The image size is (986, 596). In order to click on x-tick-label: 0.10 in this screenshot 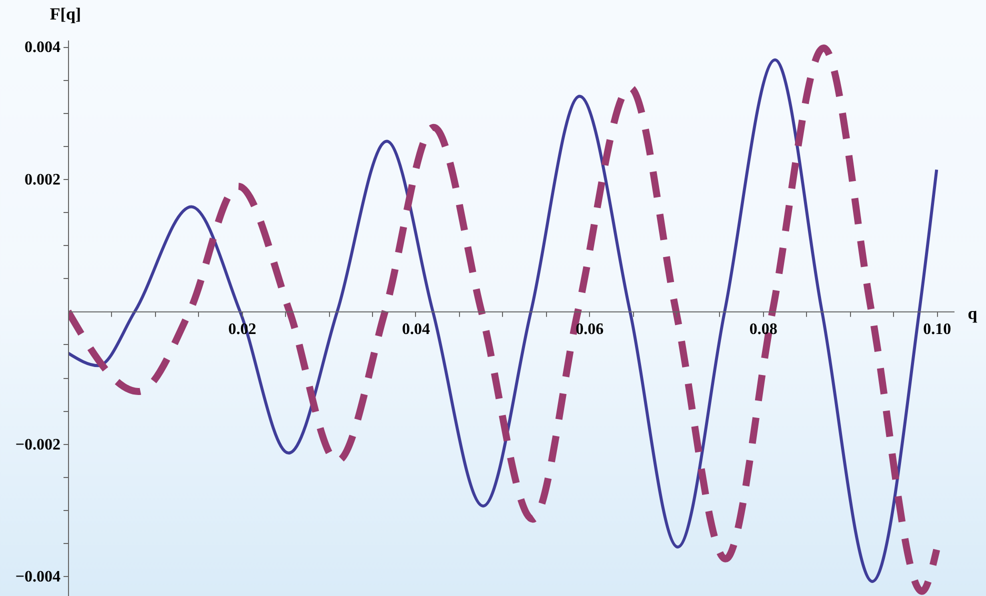, I will do `click(937, 329)`.